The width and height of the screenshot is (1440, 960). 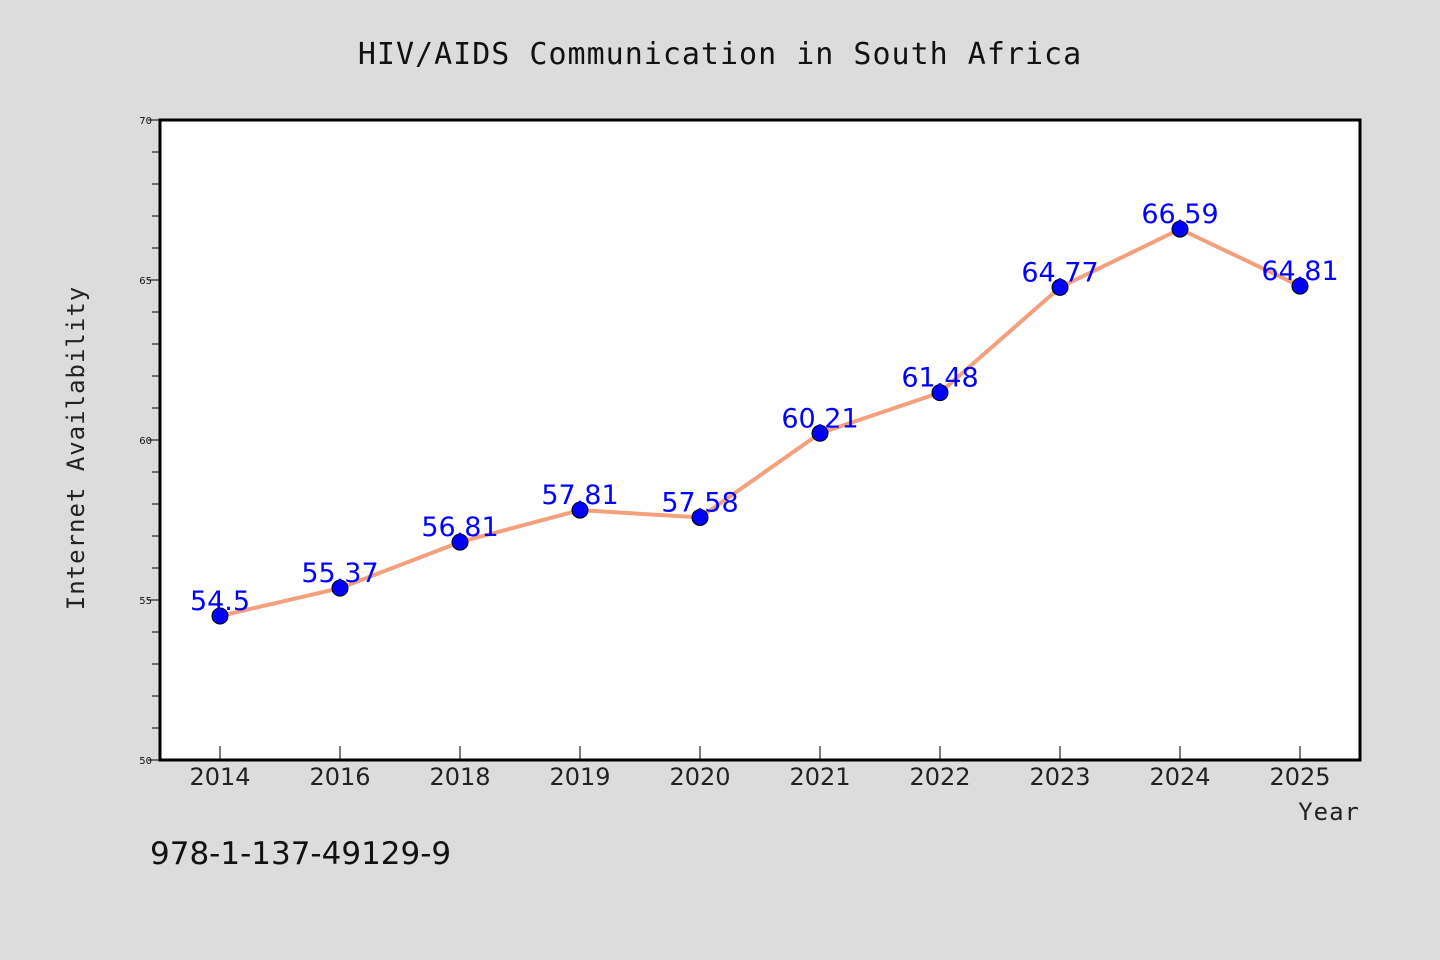 What do you see at coordinates (459, 777) in the screenshot?
I see `x-tick-label: 2018` at bounding box center [459, 777].